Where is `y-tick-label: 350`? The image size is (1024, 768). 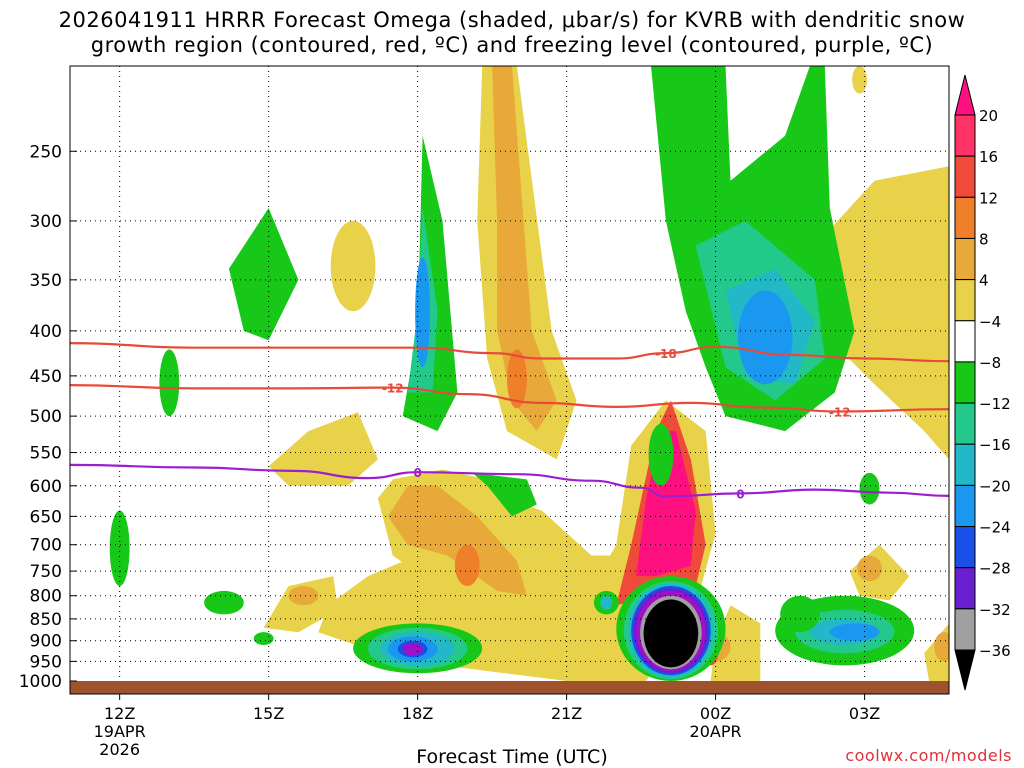
y-tick-label: 350 is located at coordinates (46, 281).